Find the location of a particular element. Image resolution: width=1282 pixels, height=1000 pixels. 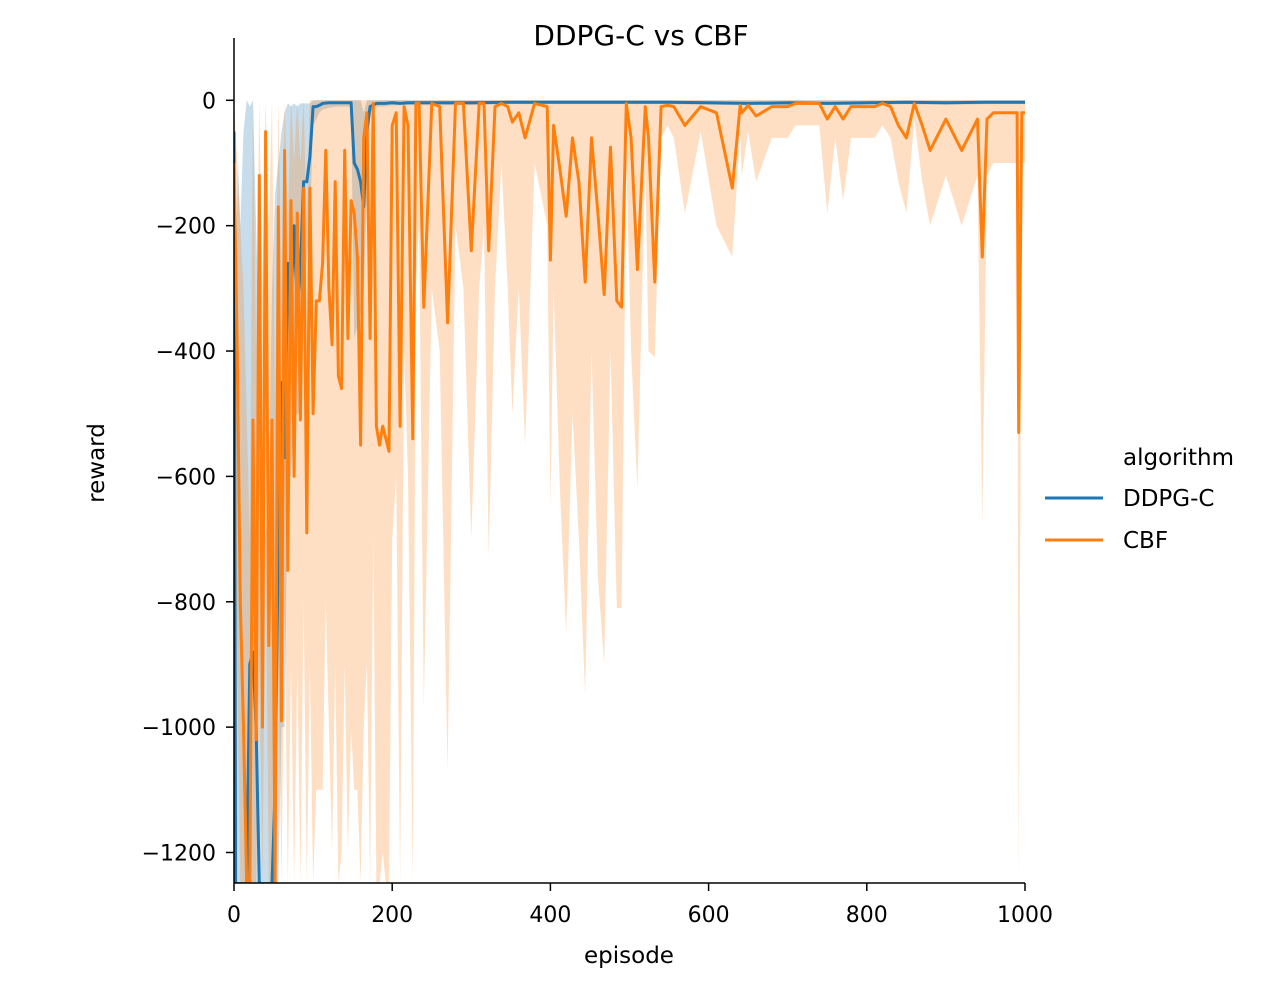

y-tick-label: −600 is located at coordinates (186, 477).